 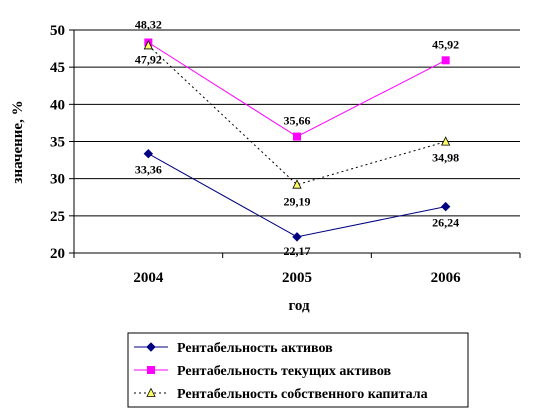 What do you see at coordinates (148, 59) in the screenshot?
I see `data-label: 47,92` at bounding box center [148, 59].